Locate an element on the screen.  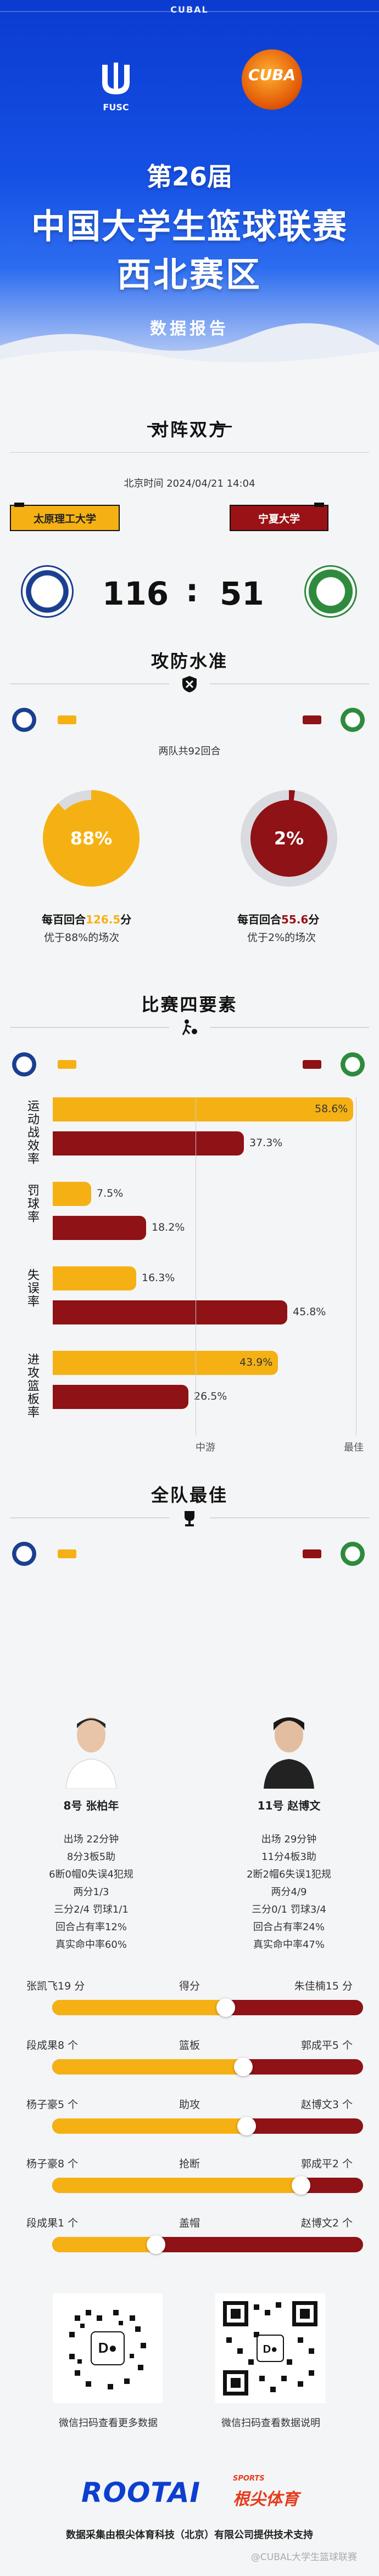
trophy-icon is located at coordinates (189, 1519).